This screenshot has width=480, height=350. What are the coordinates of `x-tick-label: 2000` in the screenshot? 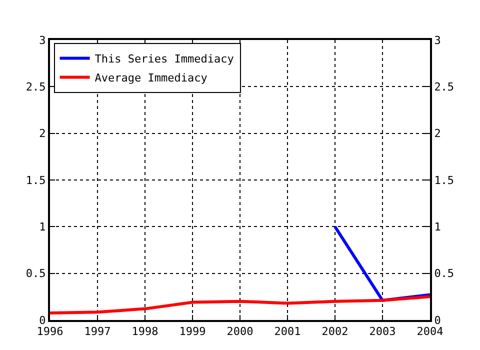 It's located at (240, 331).